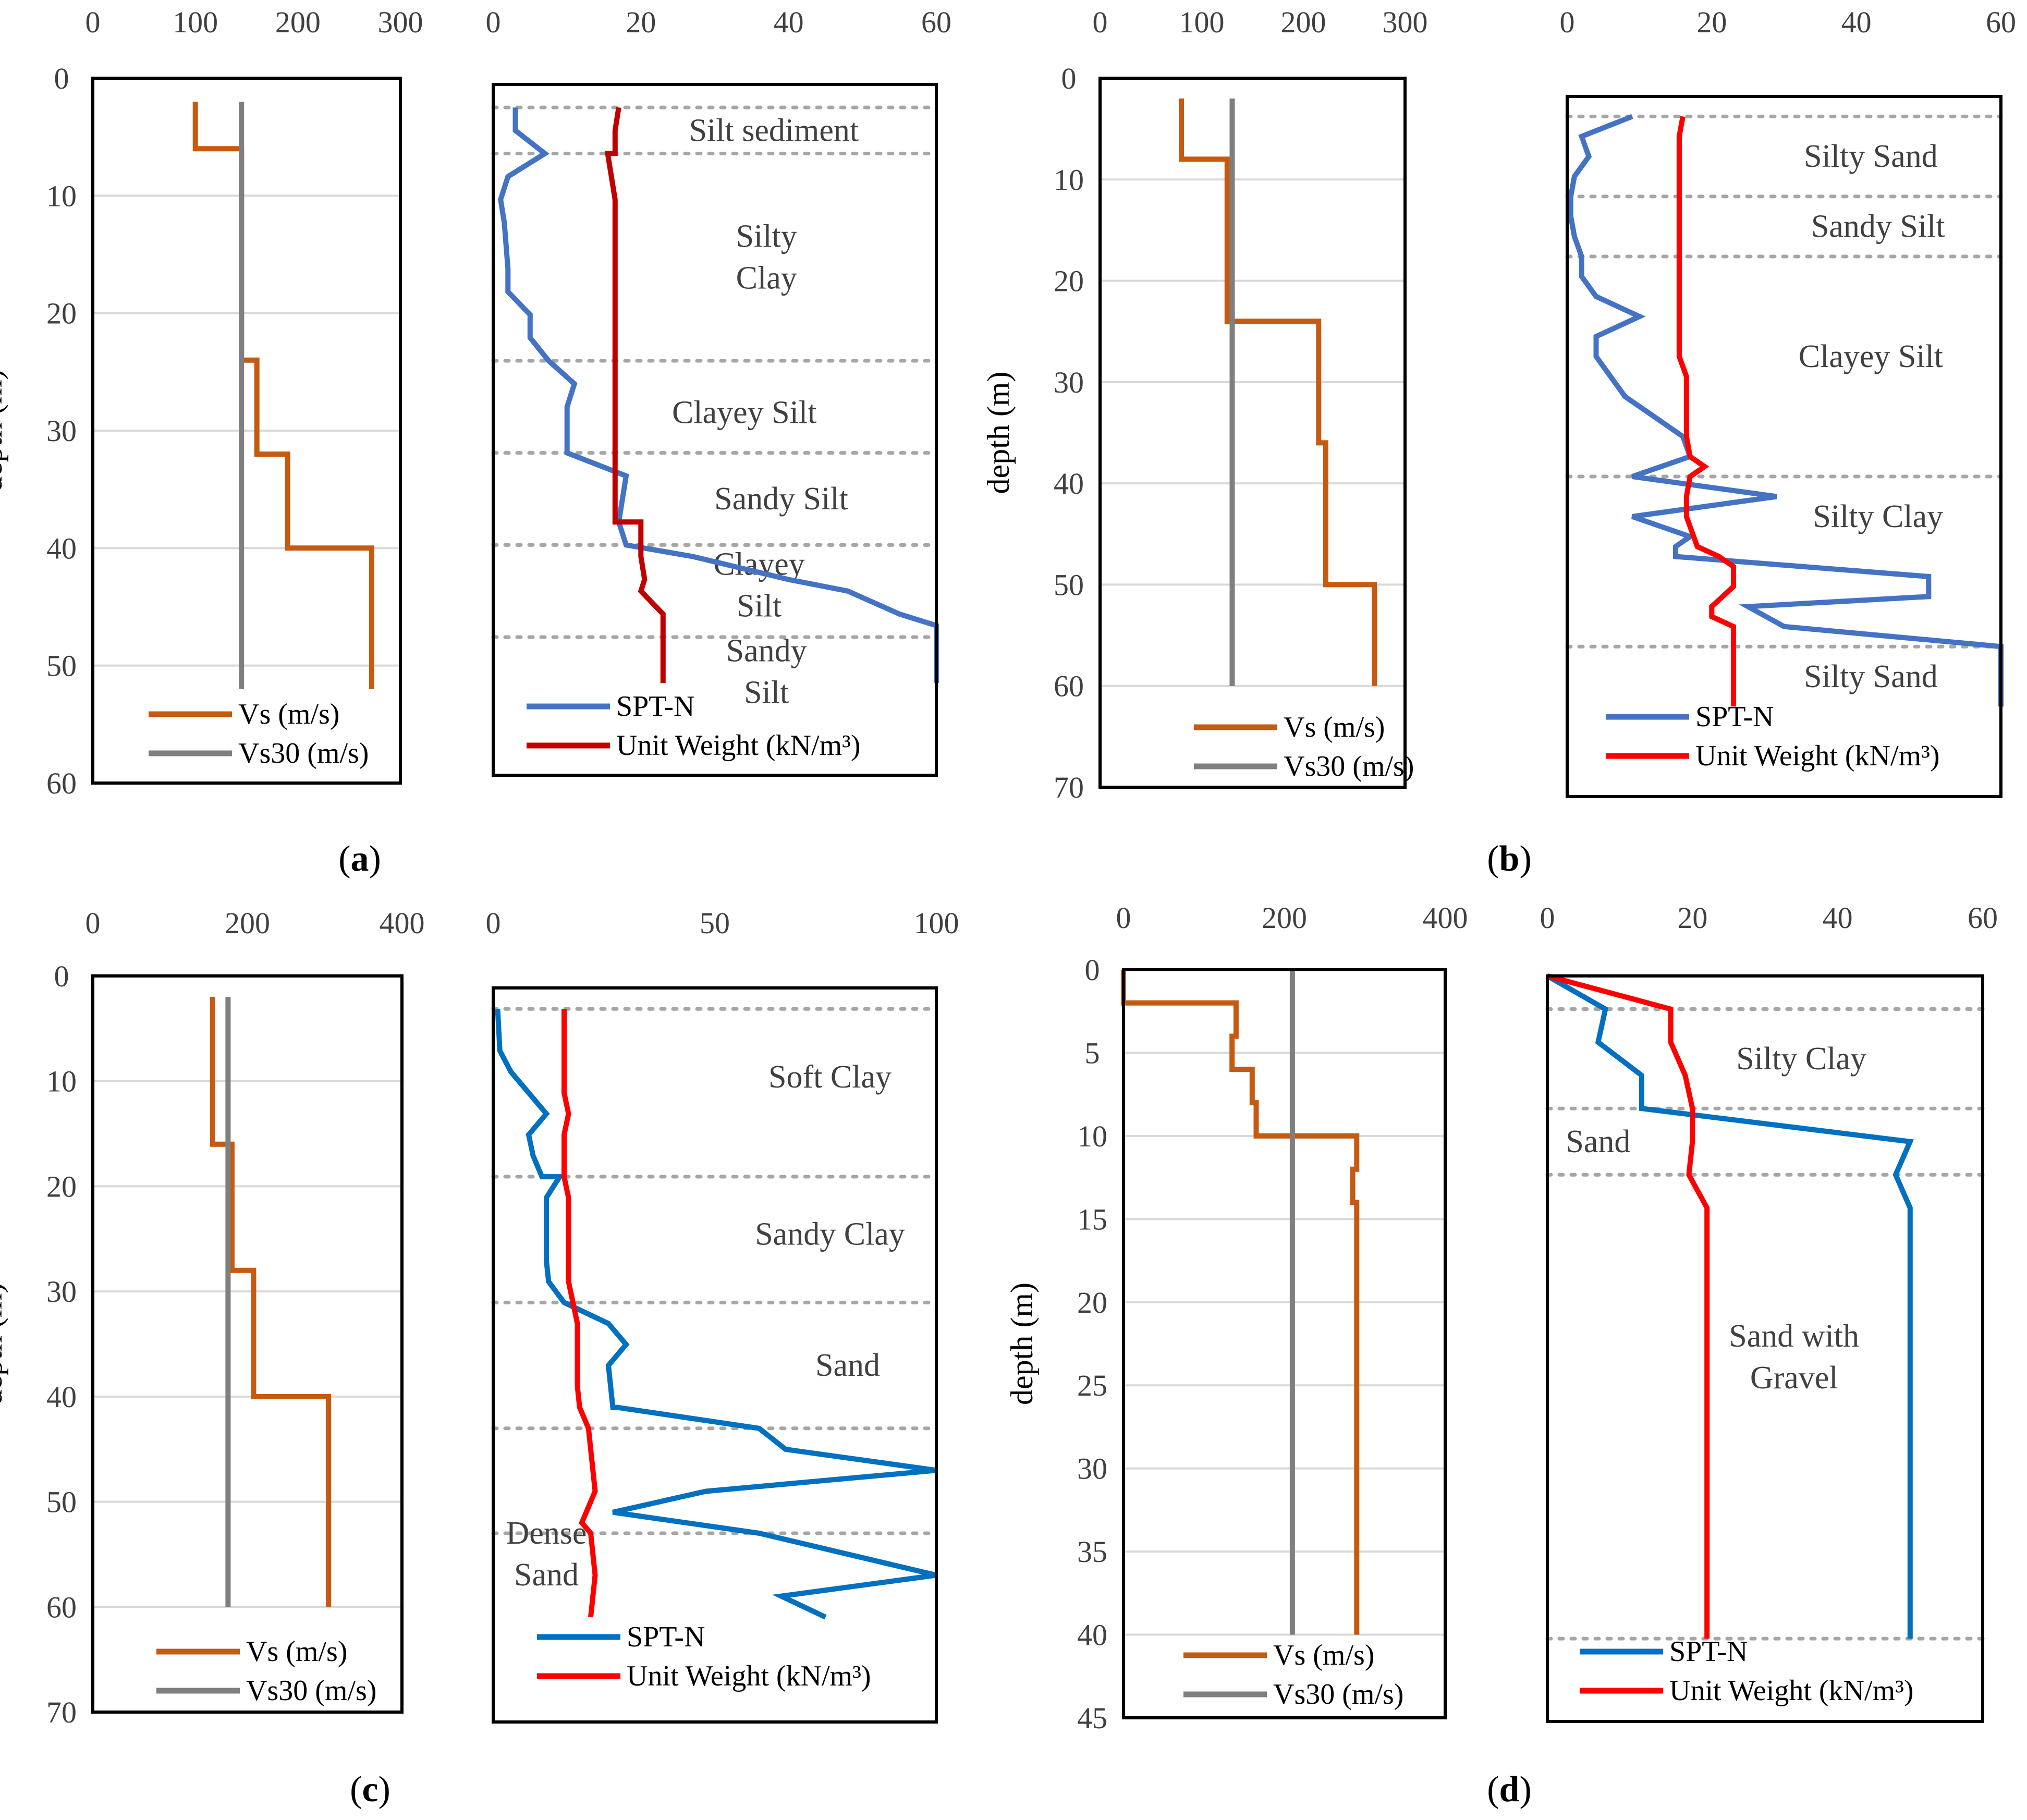  I want to click on panel-caption: (a), so click(359, 859).